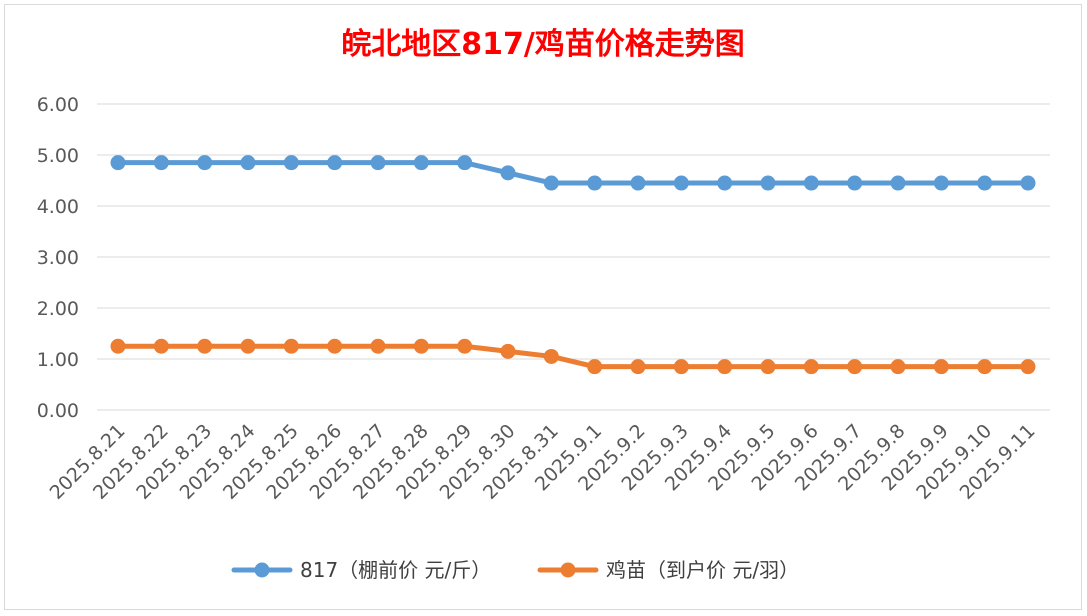 This screenshot has width=1087, height=616. Describe the element at coordinates (58, 105) in the screenshot. I see `y-tick-label: 6.00` at that location.